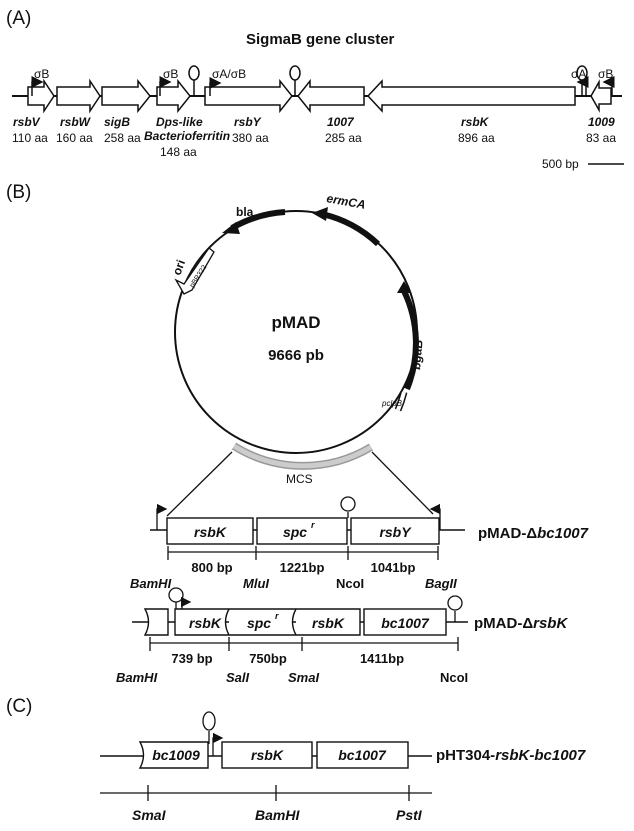 The width and height of the screenshot is (634, 831). I want to click on gene-name-2: Bacterioferritin, so click(187, 136).